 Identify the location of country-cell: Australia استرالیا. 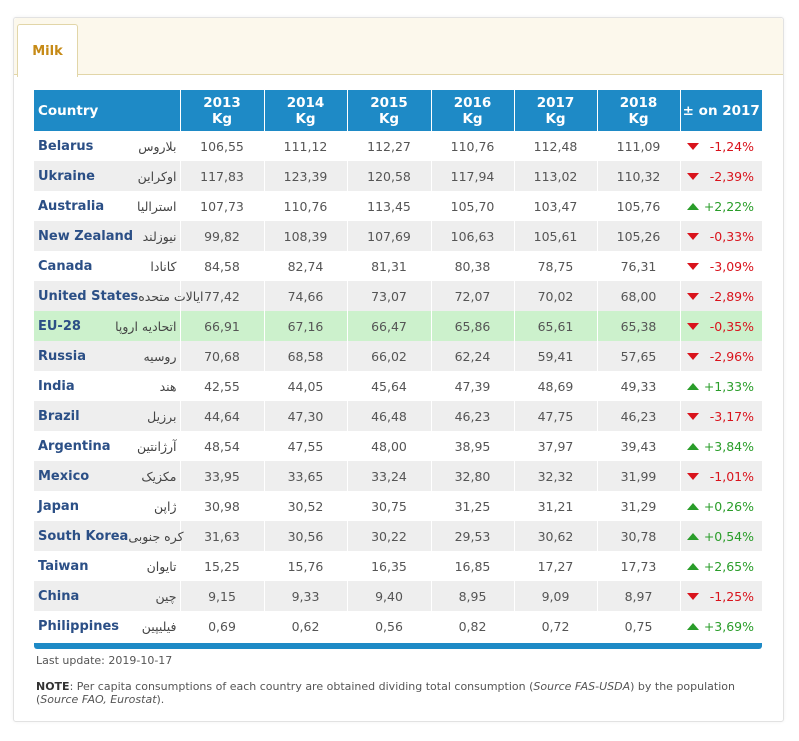
(107, 206).